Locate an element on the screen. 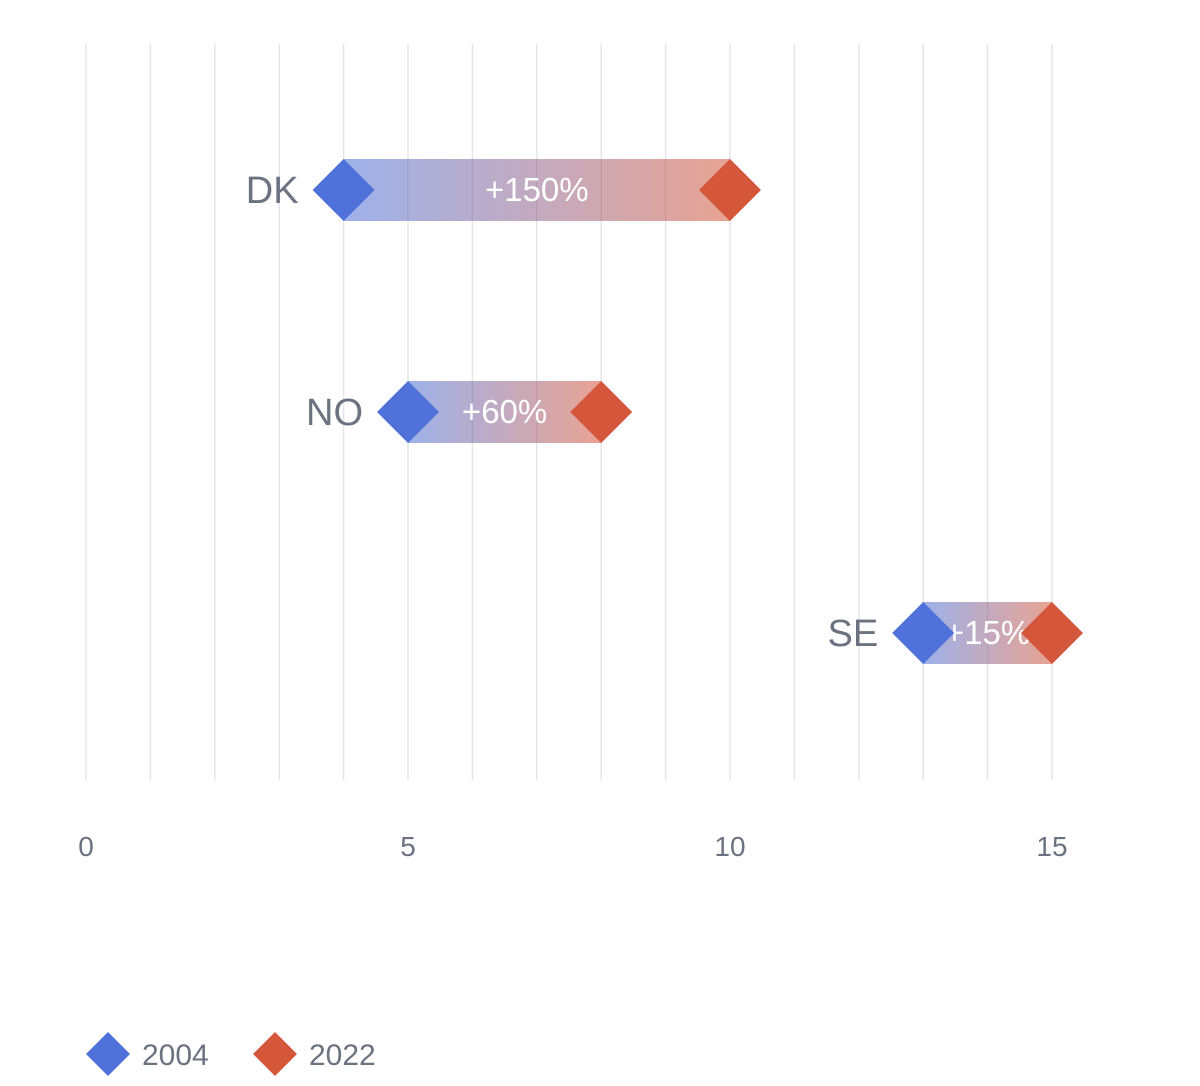 Image resolution: width=1200 pixels, height=1086 pixels. legend-item-2004: 2004 is located at coordinates (147, 1054).